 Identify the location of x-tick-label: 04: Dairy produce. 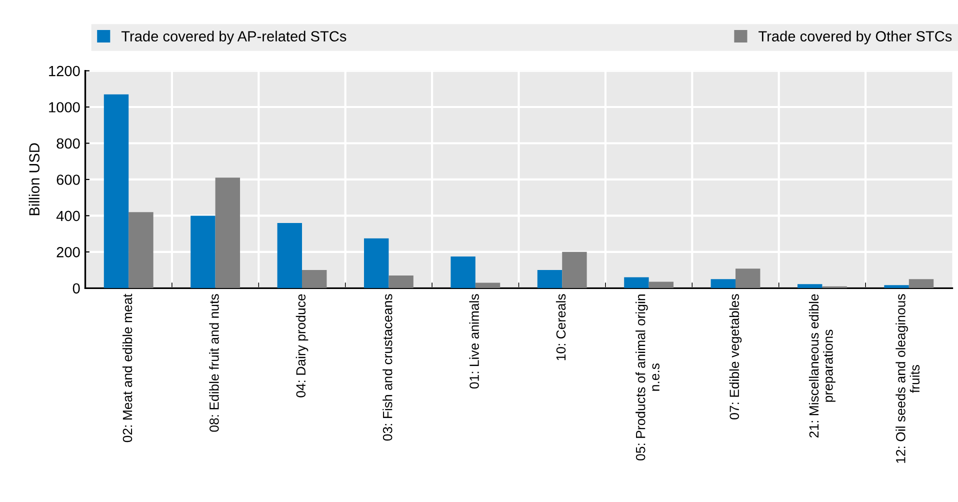
(302, 346).